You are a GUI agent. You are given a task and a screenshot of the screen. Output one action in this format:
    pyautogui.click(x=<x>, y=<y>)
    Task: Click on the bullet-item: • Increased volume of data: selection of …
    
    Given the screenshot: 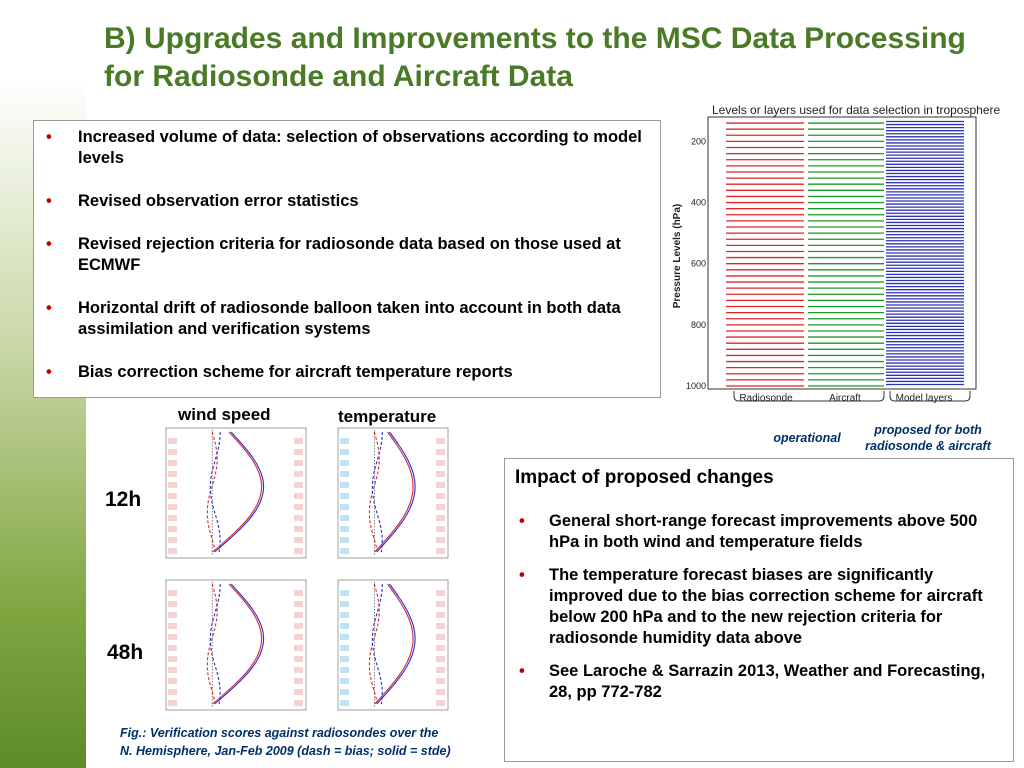 What is the action you would take?
    pyautogui.click(x=347, y=148)
    